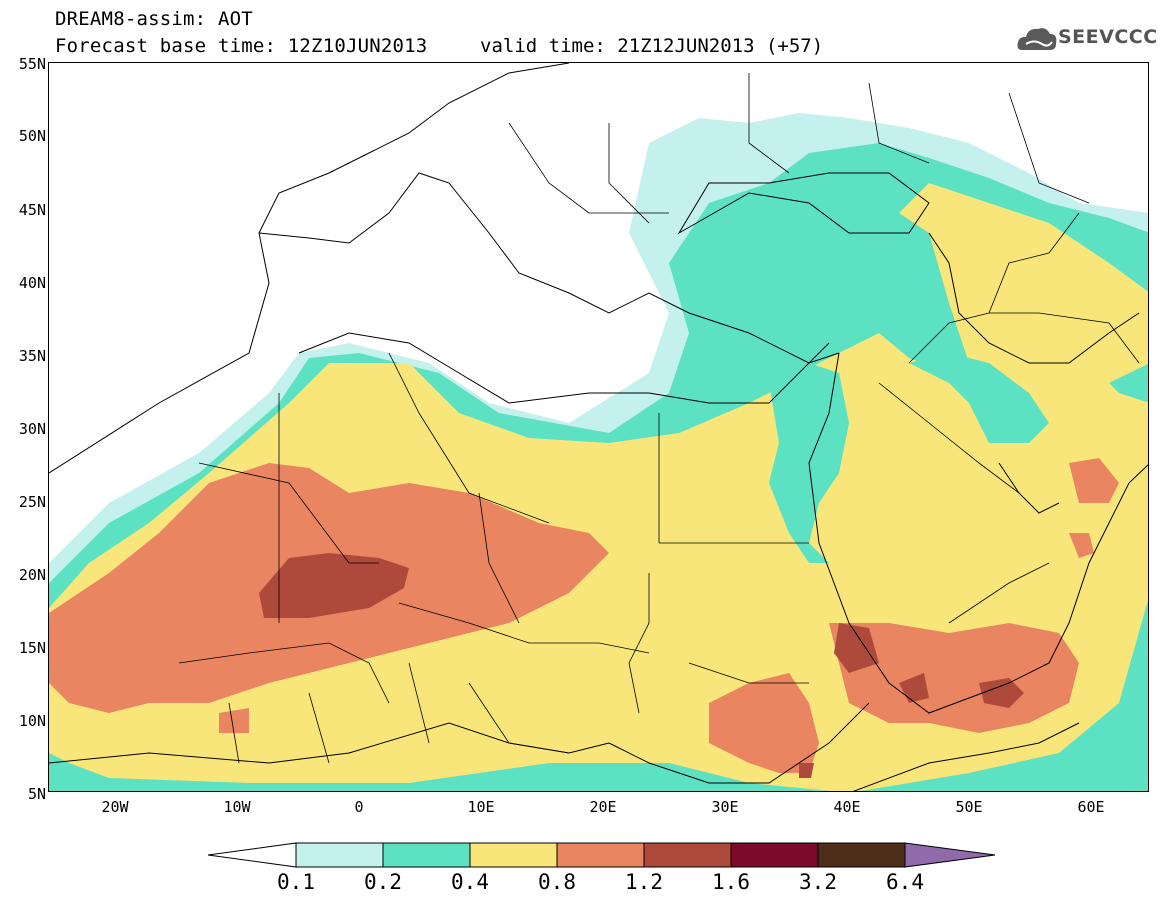 Image resolution: width=1165 pixels, height=905 pixels. Describe the element at coordinates (241, 46) in the screenshot. I see `forecast-base-time: Forecast base time: 12Z10JUN2013` at that location.